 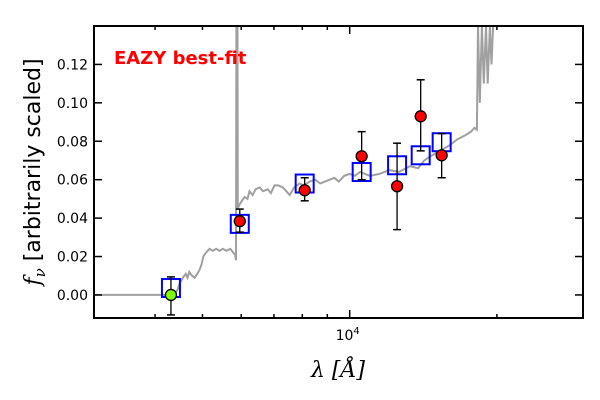 I want to click on y-tick-label: 0.02, so click(x=72, y=258).